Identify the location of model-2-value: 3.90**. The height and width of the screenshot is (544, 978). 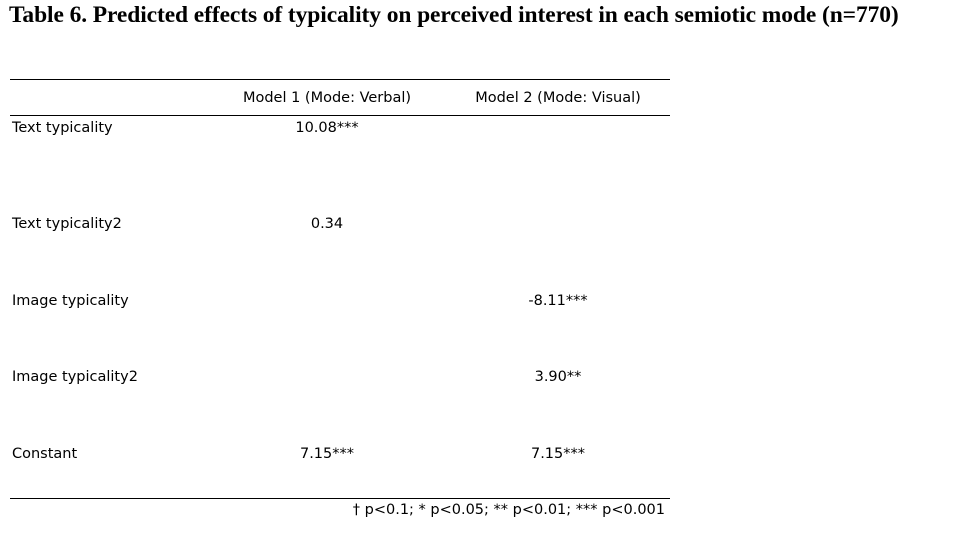
(558, 377).